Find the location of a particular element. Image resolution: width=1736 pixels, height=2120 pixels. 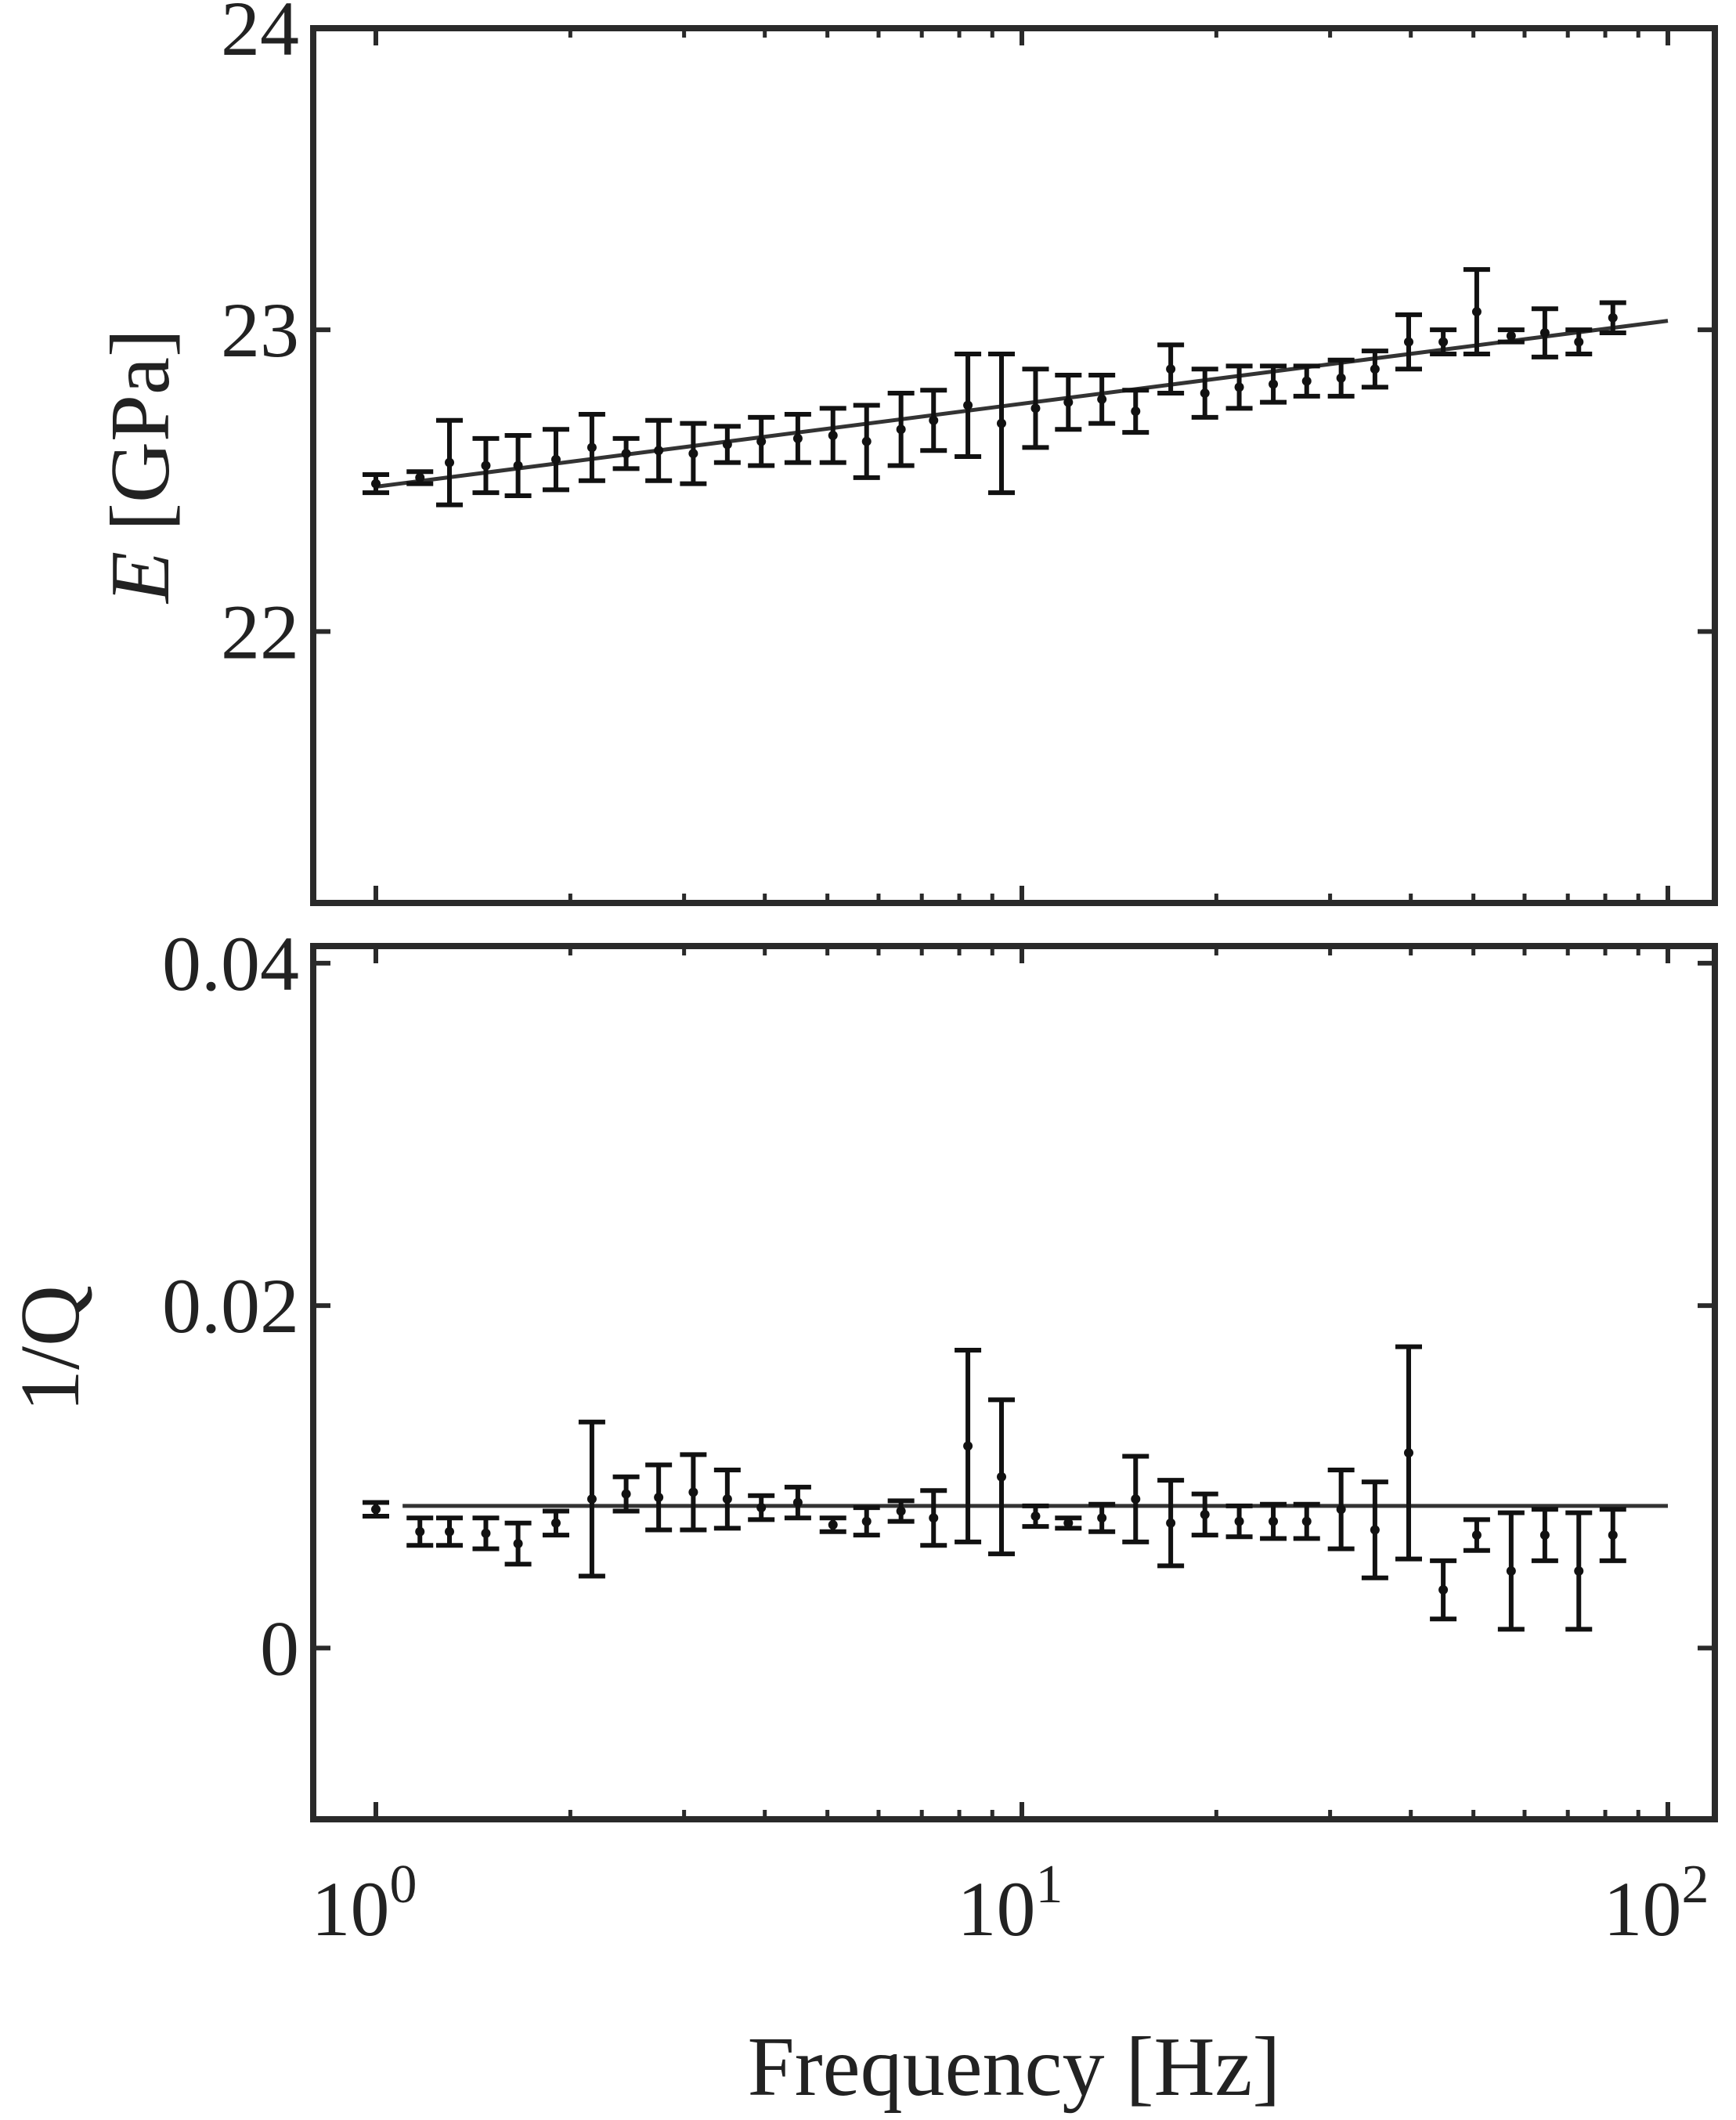

x-tick-label: 101 is located at coordinates (1010, 1903).